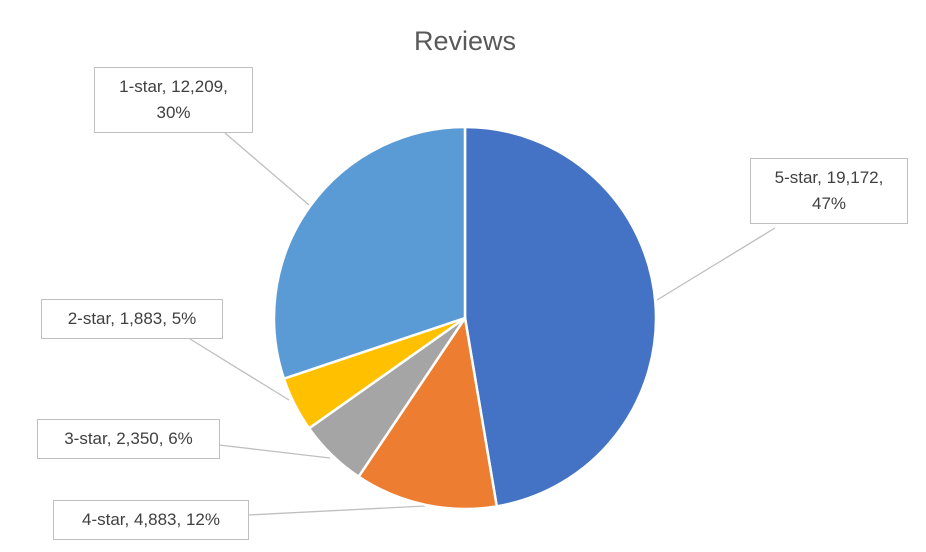 This screenshot has width=926, height=552. What do you see at coordinates (155, 519) in the screenshot?
I see `value-label: 4,883` at bounding box center [155, 519].